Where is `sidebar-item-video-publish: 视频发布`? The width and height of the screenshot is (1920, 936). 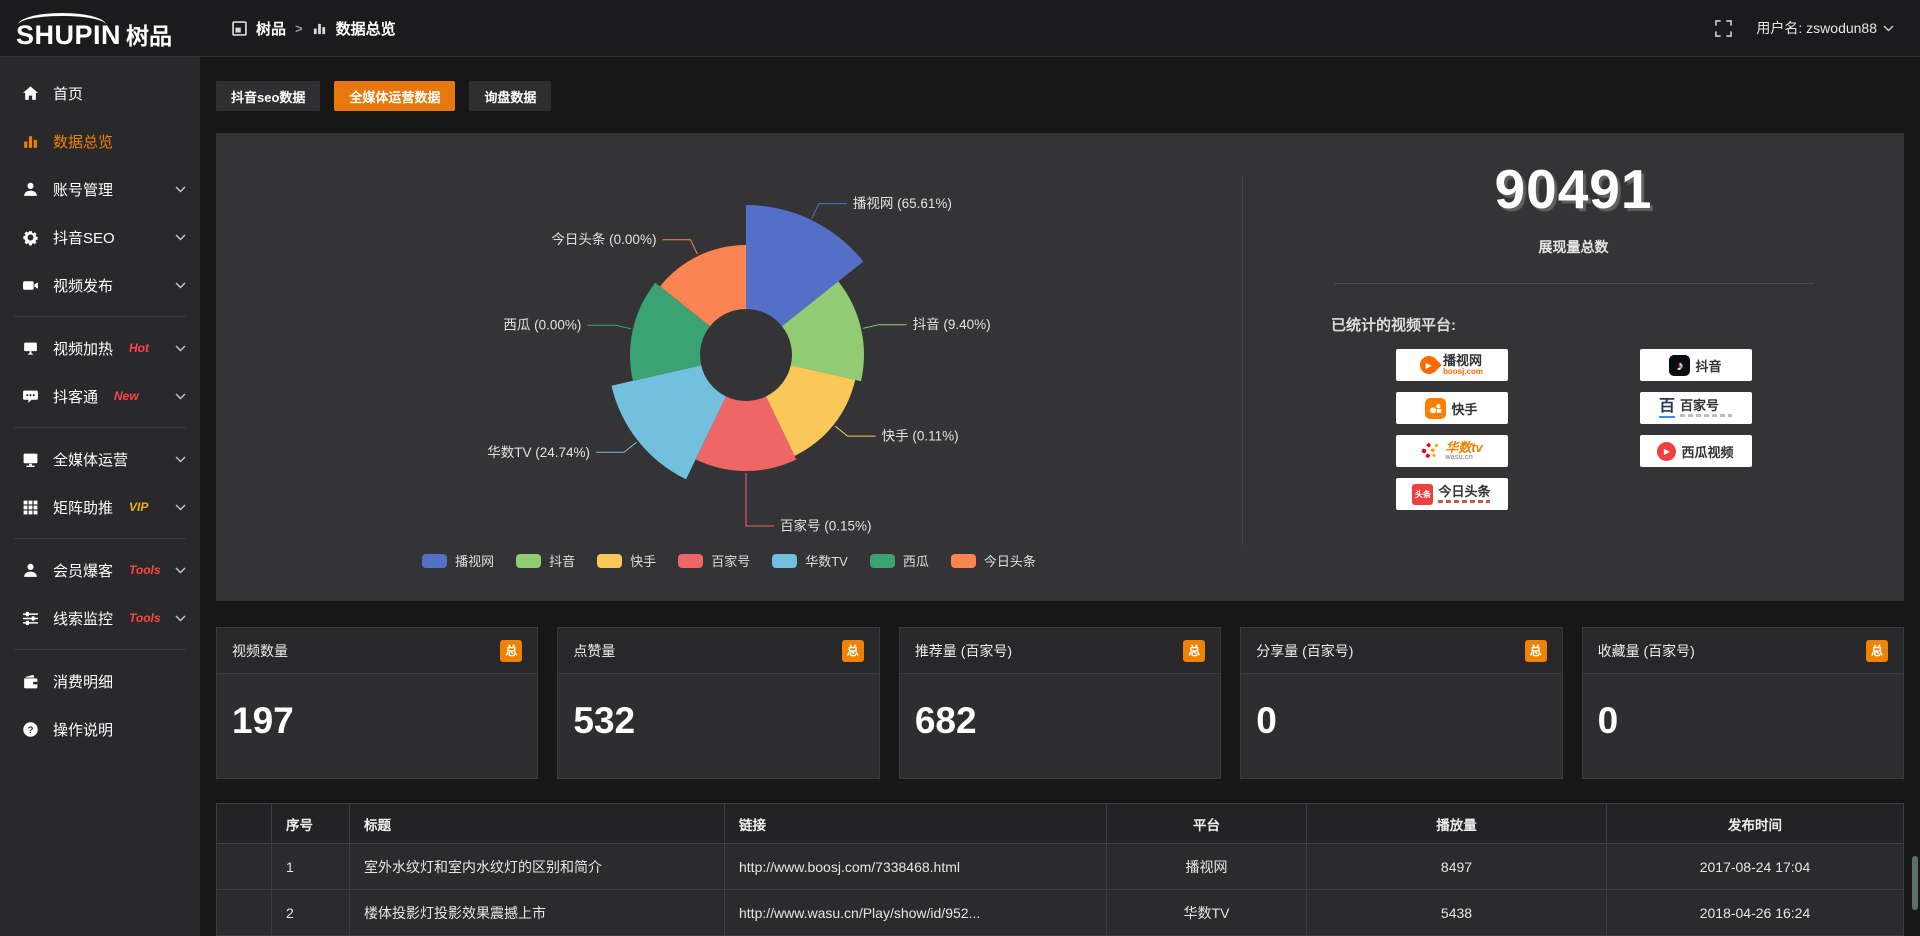 sidebar-item-video-publish: 视频发布 is located at coordinates (100, 285).